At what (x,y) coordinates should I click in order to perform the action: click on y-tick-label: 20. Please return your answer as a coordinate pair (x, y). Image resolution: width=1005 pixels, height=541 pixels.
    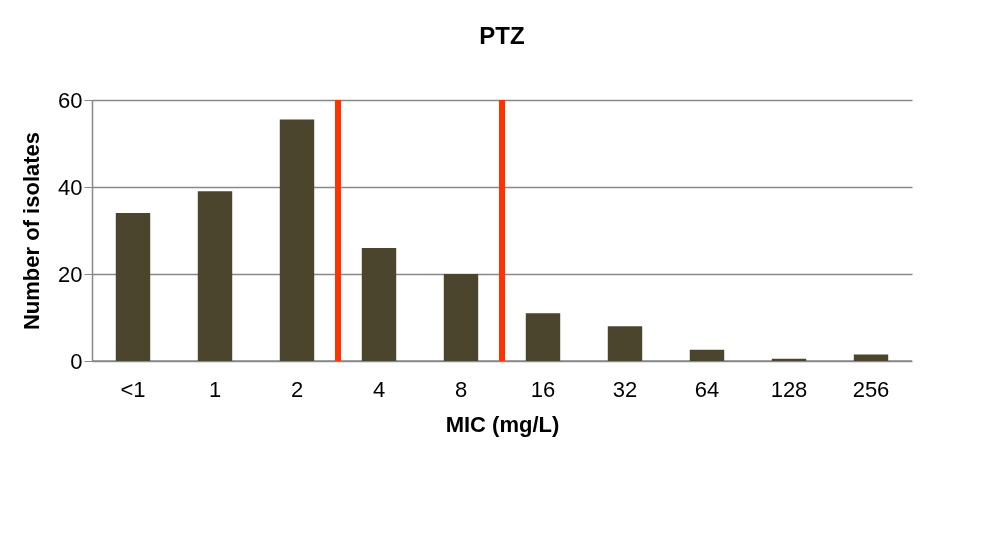
    Looking at the image, I should click on (70, 274).